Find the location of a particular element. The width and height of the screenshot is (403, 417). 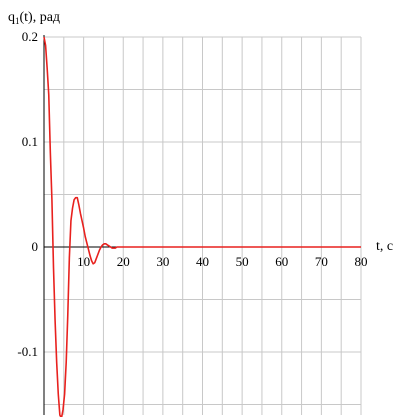

y-tick-label: 0.2 is located at coordinates (30, 36).